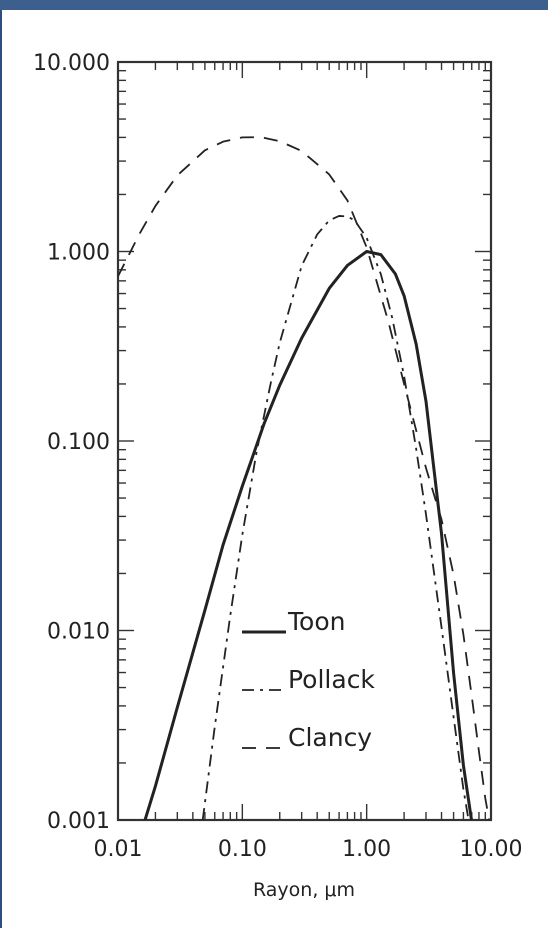 Image resolution: width=548 pixels, height=928 pixels. I want to click on y-tick-label: 1.000, so click(78, 253).